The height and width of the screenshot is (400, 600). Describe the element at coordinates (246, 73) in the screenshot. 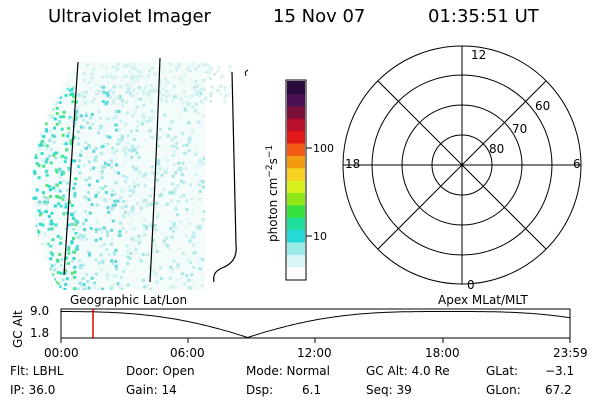

I see `limb-mark` at that location.